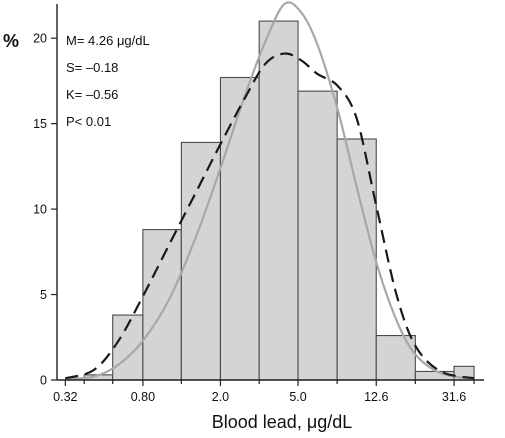 The image size is (505, 438). What do you see at coordinates (43, 381) in the screenshot?
I see `y-tick-label: 0` at bounding box center [43, 381].